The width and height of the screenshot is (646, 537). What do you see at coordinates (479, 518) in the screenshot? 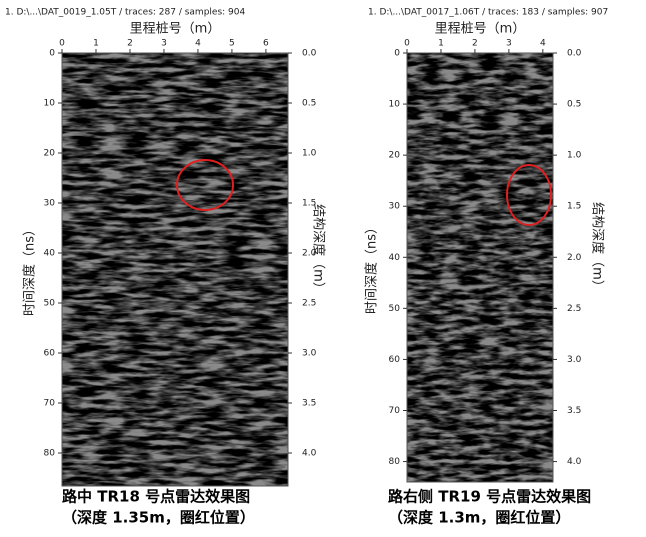
I see `caption: （深度 1.3m，圈红位置）` at bounding box center [479, 518].